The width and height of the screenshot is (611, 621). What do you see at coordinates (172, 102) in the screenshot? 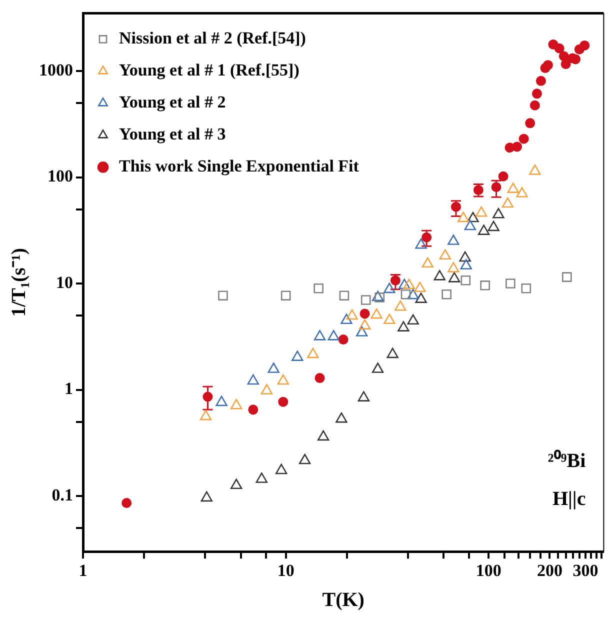
I see `legend-label: Young et al # 2` at bounding box center [172, 102].